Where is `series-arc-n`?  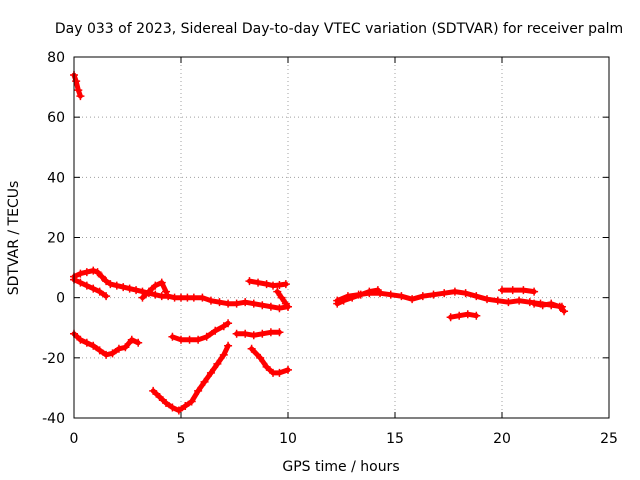 series-arc-n is located at coordinates (463, 316).